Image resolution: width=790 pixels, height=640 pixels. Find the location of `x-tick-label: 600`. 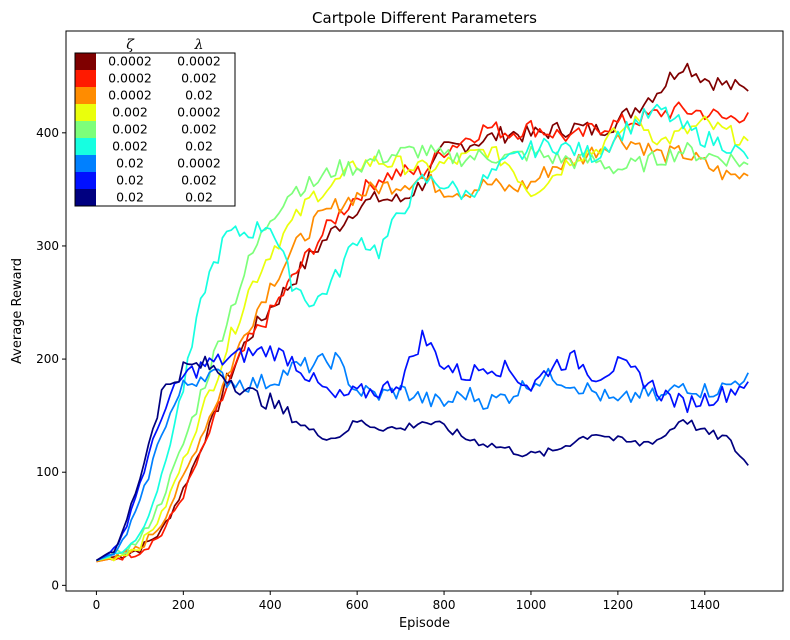

x-tick-label: 600 is located at coordinates (357, 605).